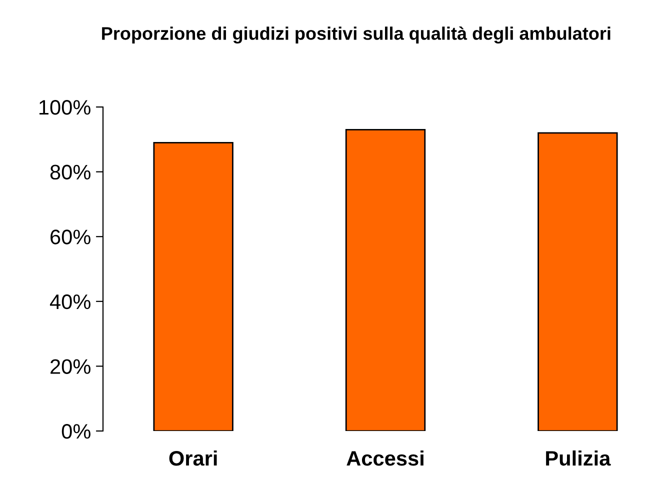  Describe the element at coordinates (356, 35) in the screenshot. I see `chart-title: Proporzione di giudizi positivi sulla qualità degli ambulatori` at that location.